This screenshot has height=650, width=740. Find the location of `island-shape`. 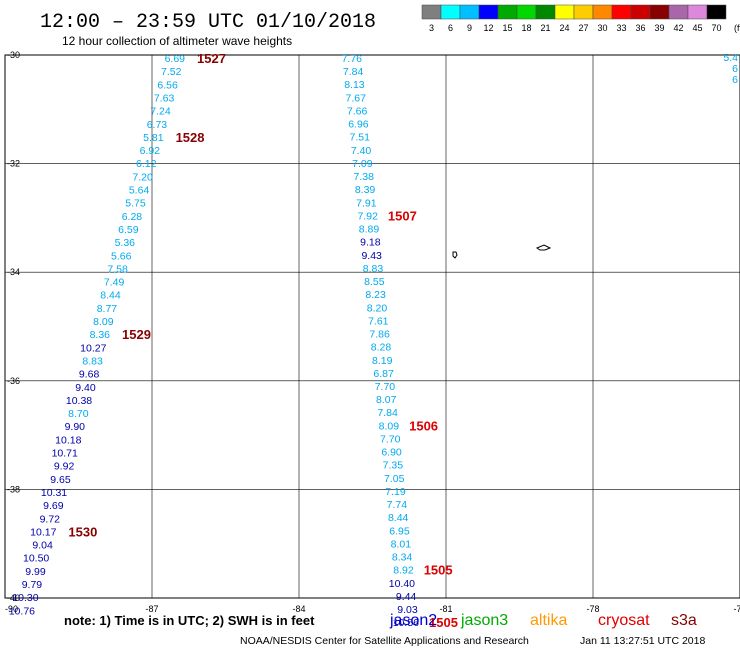

island-shape is located at coordinates (455, 255).